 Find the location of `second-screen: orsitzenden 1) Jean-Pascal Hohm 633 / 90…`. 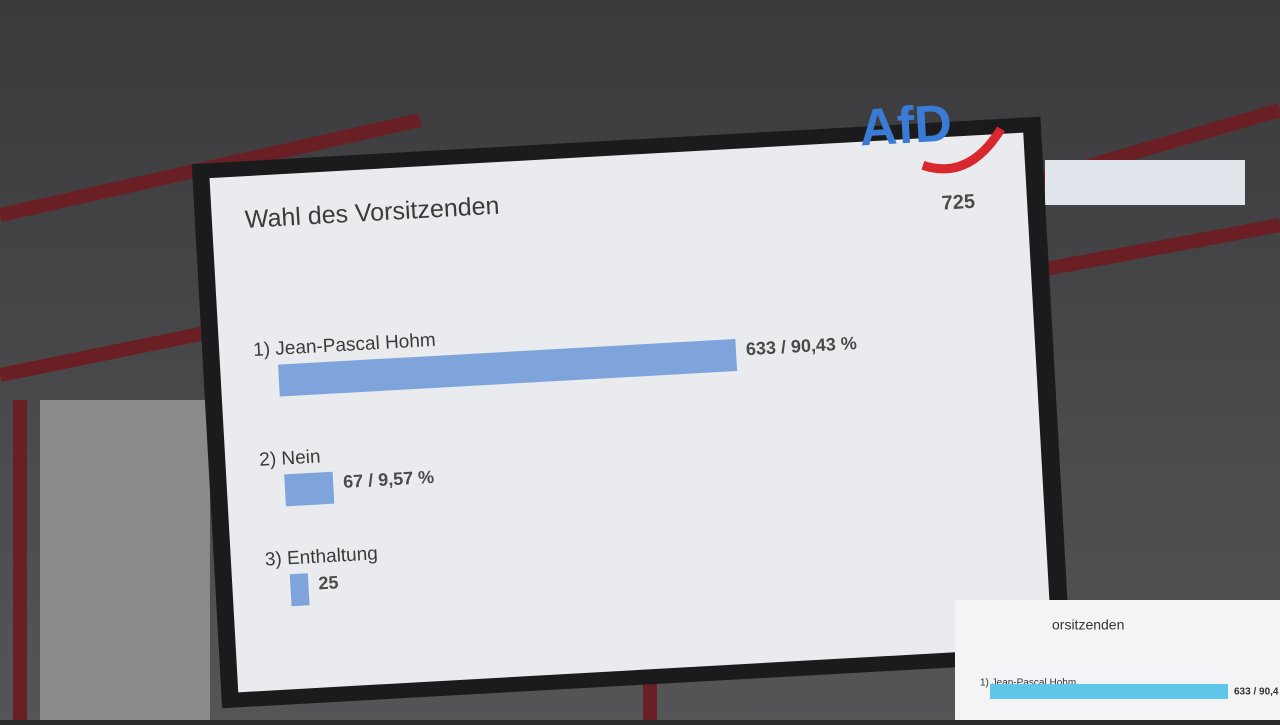

second-screen: orsitzenden 1) Jean-Pascal Hohm 633 / 90… is located at coordinates (1117, 660).